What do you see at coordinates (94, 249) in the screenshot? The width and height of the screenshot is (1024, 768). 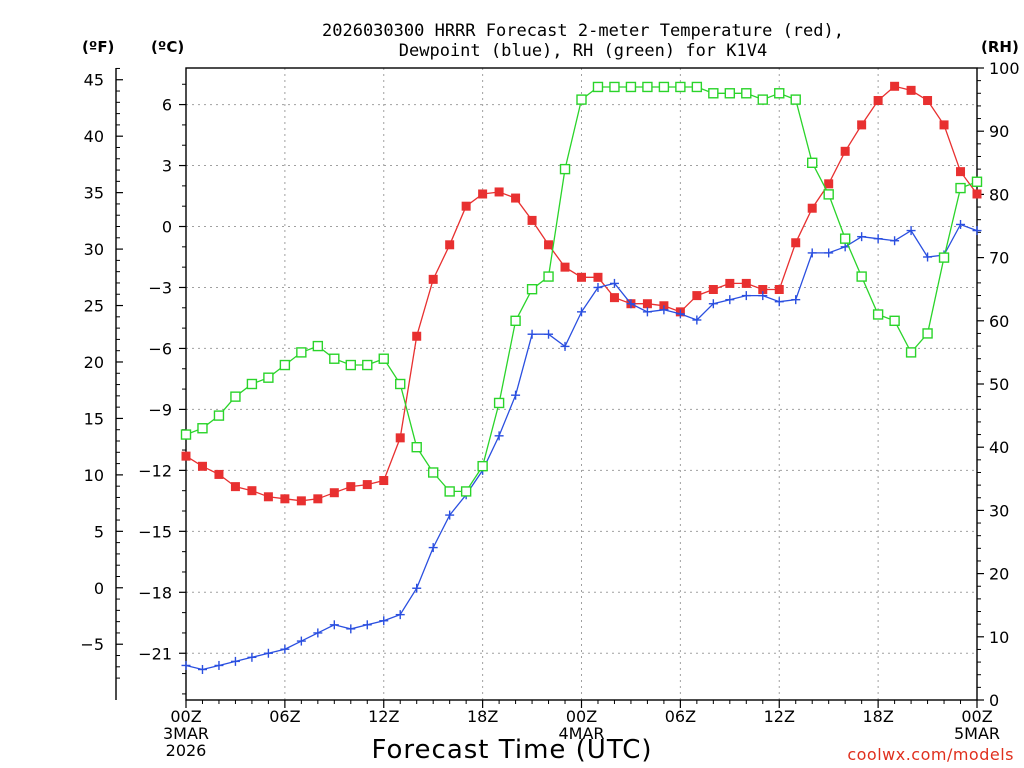 I see `fahrenheit-tick-label: 30` at bounding box center [94, 249].